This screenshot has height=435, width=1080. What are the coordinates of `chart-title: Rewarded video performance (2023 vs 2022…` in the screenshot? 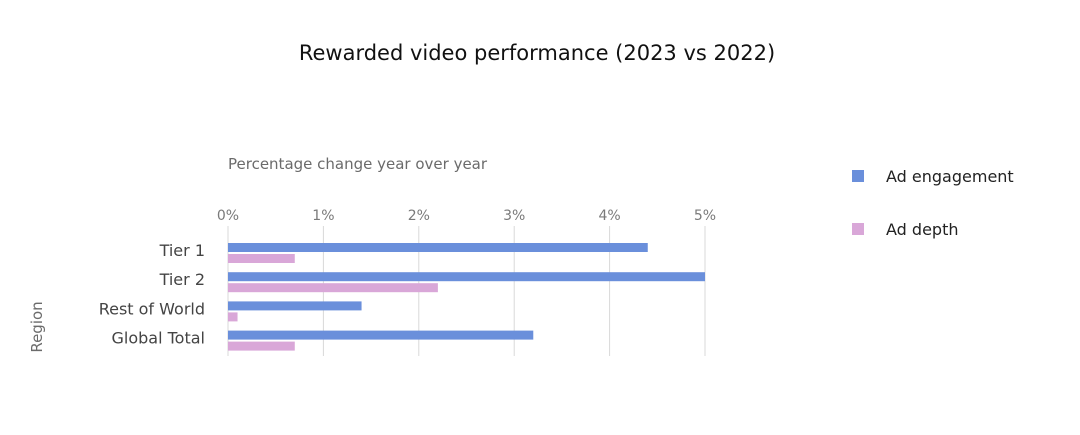 It's located at (537, 53).